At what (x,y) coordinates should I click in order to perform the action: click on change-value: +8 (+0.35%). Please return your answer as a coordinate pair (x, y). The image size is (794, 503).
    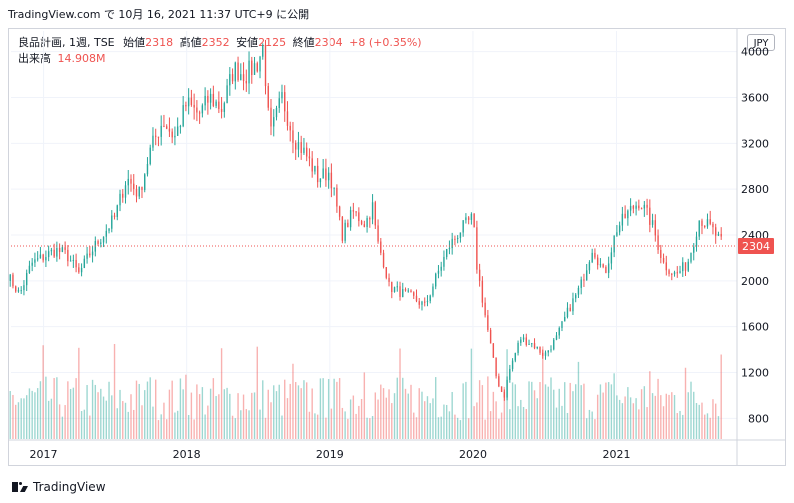
    Looking at the image, I should click on (385, 42).